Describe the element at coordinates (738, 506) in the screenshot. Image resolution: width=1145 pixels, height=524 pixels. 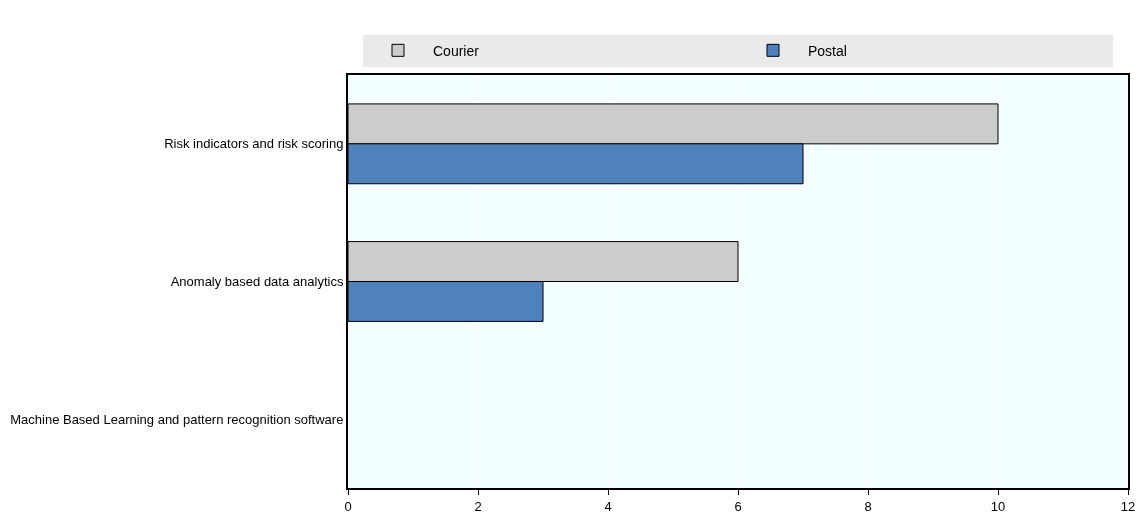
I see `x-tick-label: 6` at that location.